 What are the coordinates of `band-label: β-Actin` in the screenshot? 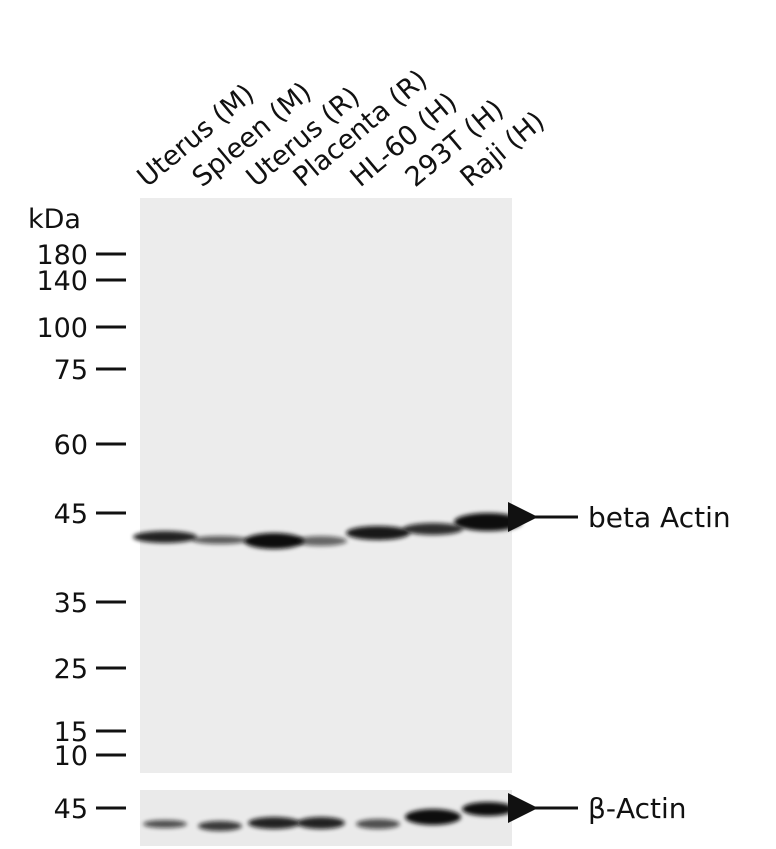 It's located at (637, 808).